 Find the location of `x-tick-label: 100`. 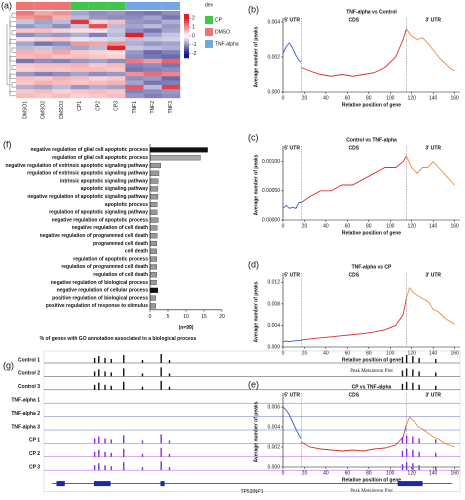

x-tick-label: 100 is located at coordinates (390, 353).